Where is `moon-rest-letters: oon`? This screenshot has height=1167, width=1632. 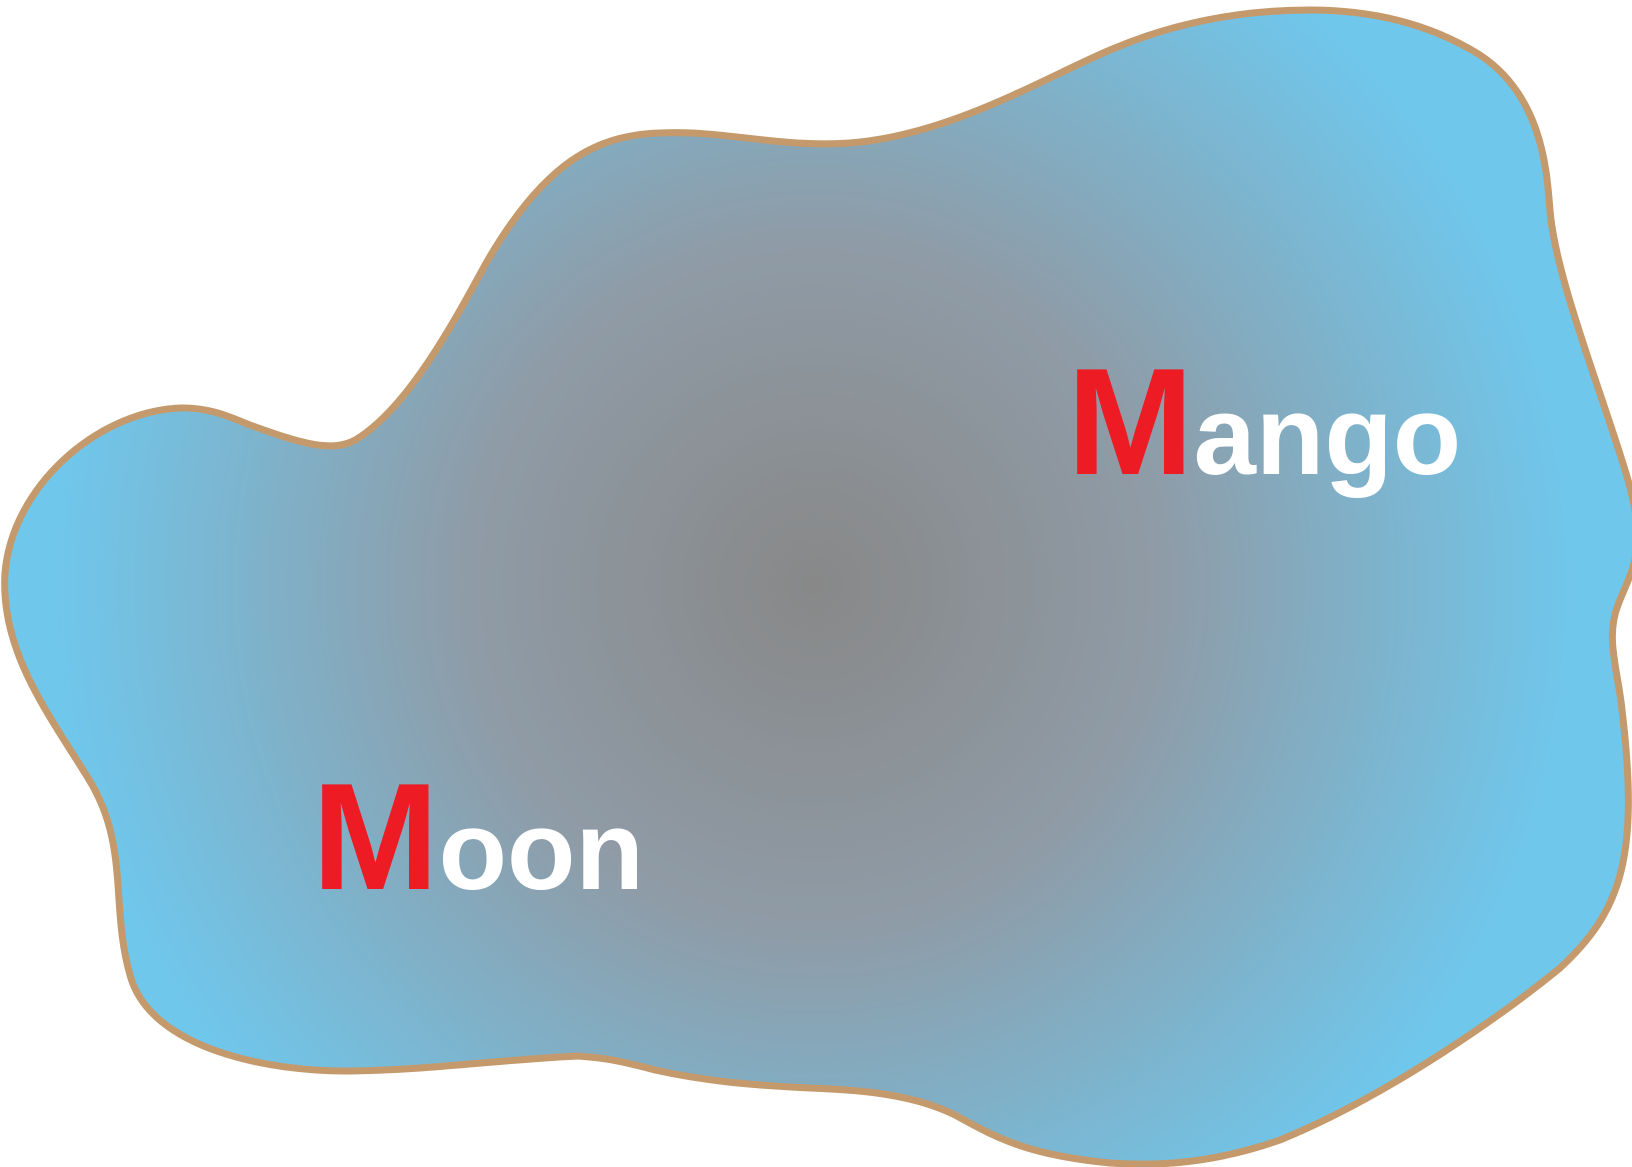 moon-rest-letters: oon is located at coordinates (541, 850).